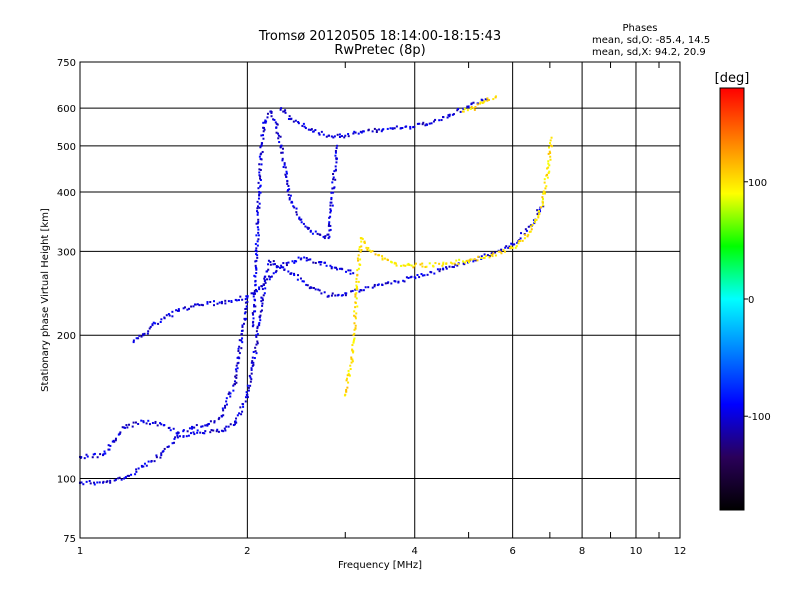 The height and width of the screenshot is (600, 800). What do you see at coordinates (66, 109) in the screenshot?
I see `y-tick-label: 600` at bounding box center [66, 109].